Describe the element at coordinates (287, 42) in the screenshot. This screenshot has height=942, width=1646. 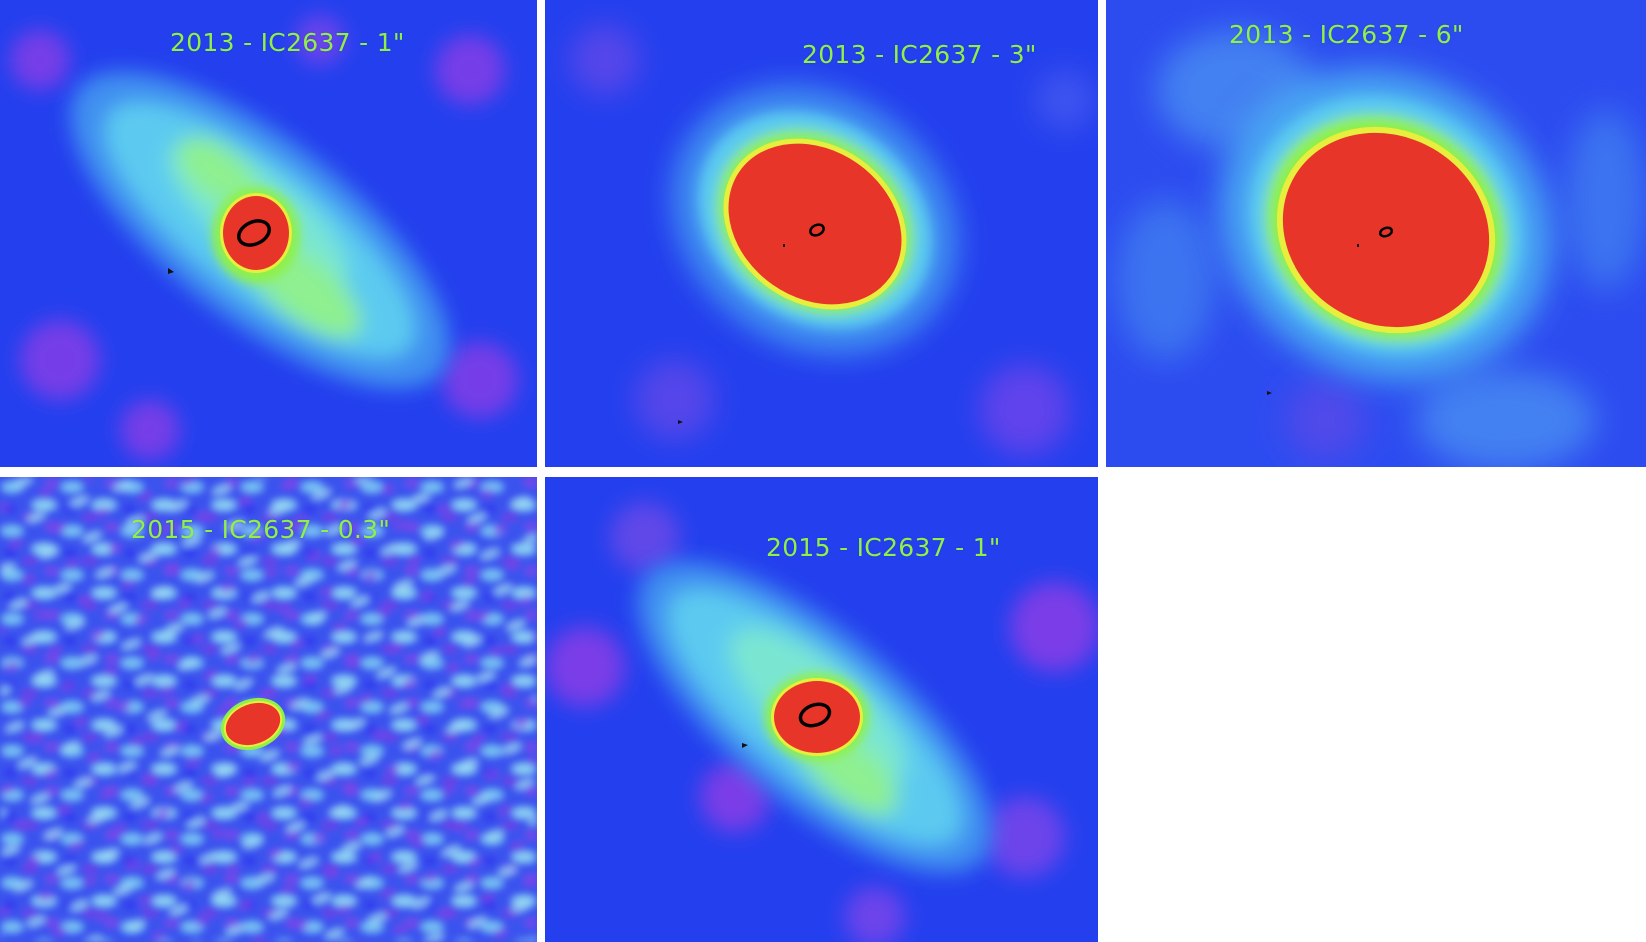
I see `panel-label: 2013 - IC2637 - 1"` at that location.